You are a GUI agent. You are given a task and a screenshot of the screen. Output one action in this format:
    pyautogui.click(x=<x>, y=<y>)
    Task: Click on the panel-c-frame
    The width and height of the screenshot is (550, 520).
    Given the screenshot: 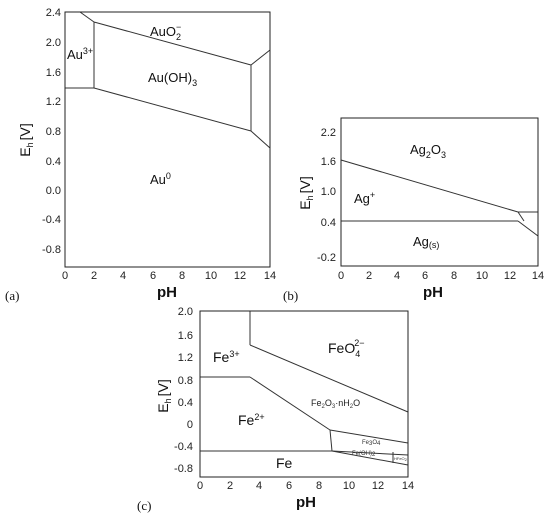 What is the action you would take?
    pyautogui.click(x=304, y=394)
    